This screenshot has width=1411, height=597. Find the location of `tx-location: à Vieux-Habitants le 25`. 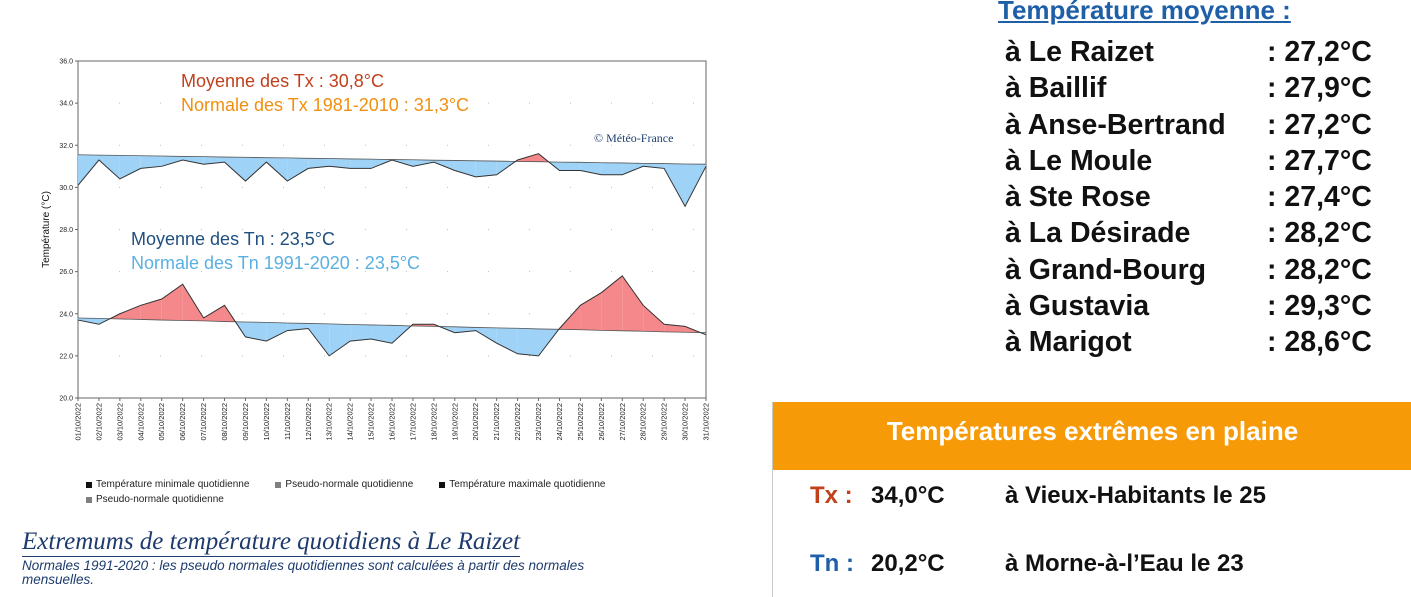

tx-location: à Vieux-Habitants le 25 is located at coordinates (1135, 495).